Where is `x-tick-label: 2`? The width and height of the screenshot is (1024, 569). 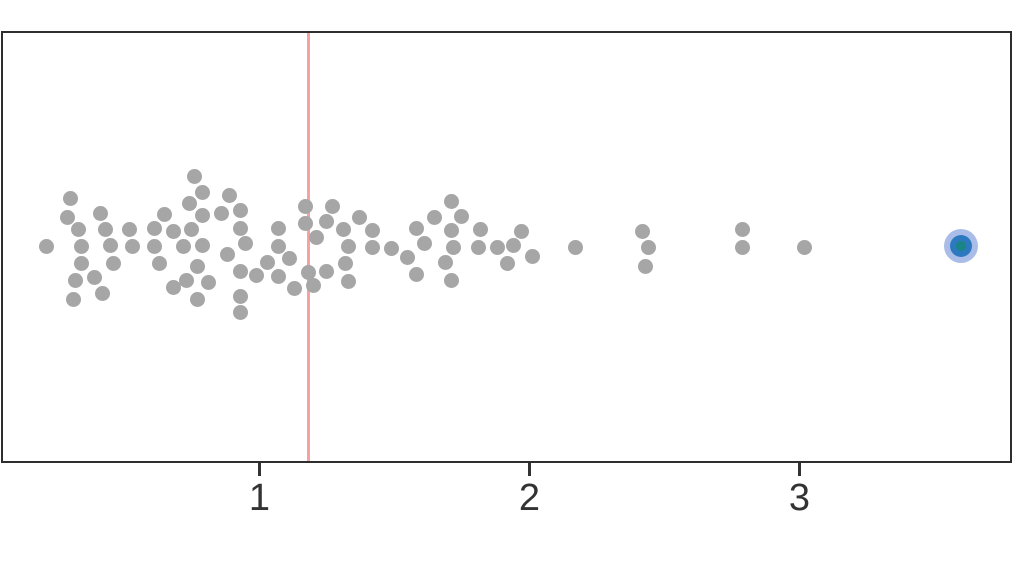 x-tick-label: 2 is located at coordinates (529, 498).